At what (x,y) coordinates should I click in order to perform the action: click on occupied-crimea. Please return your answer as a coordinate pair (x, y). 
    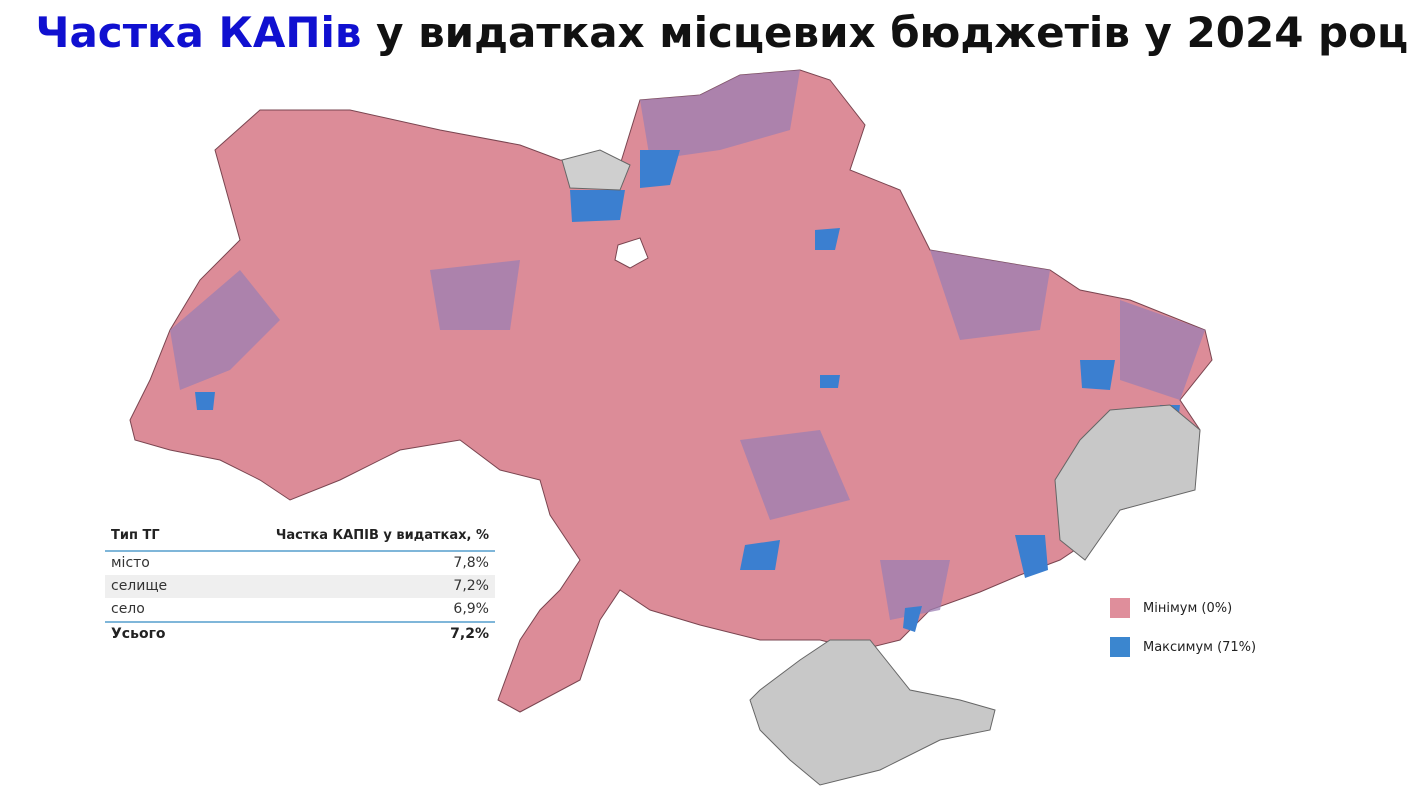
    Looking at the image, I should click on (872, 712).